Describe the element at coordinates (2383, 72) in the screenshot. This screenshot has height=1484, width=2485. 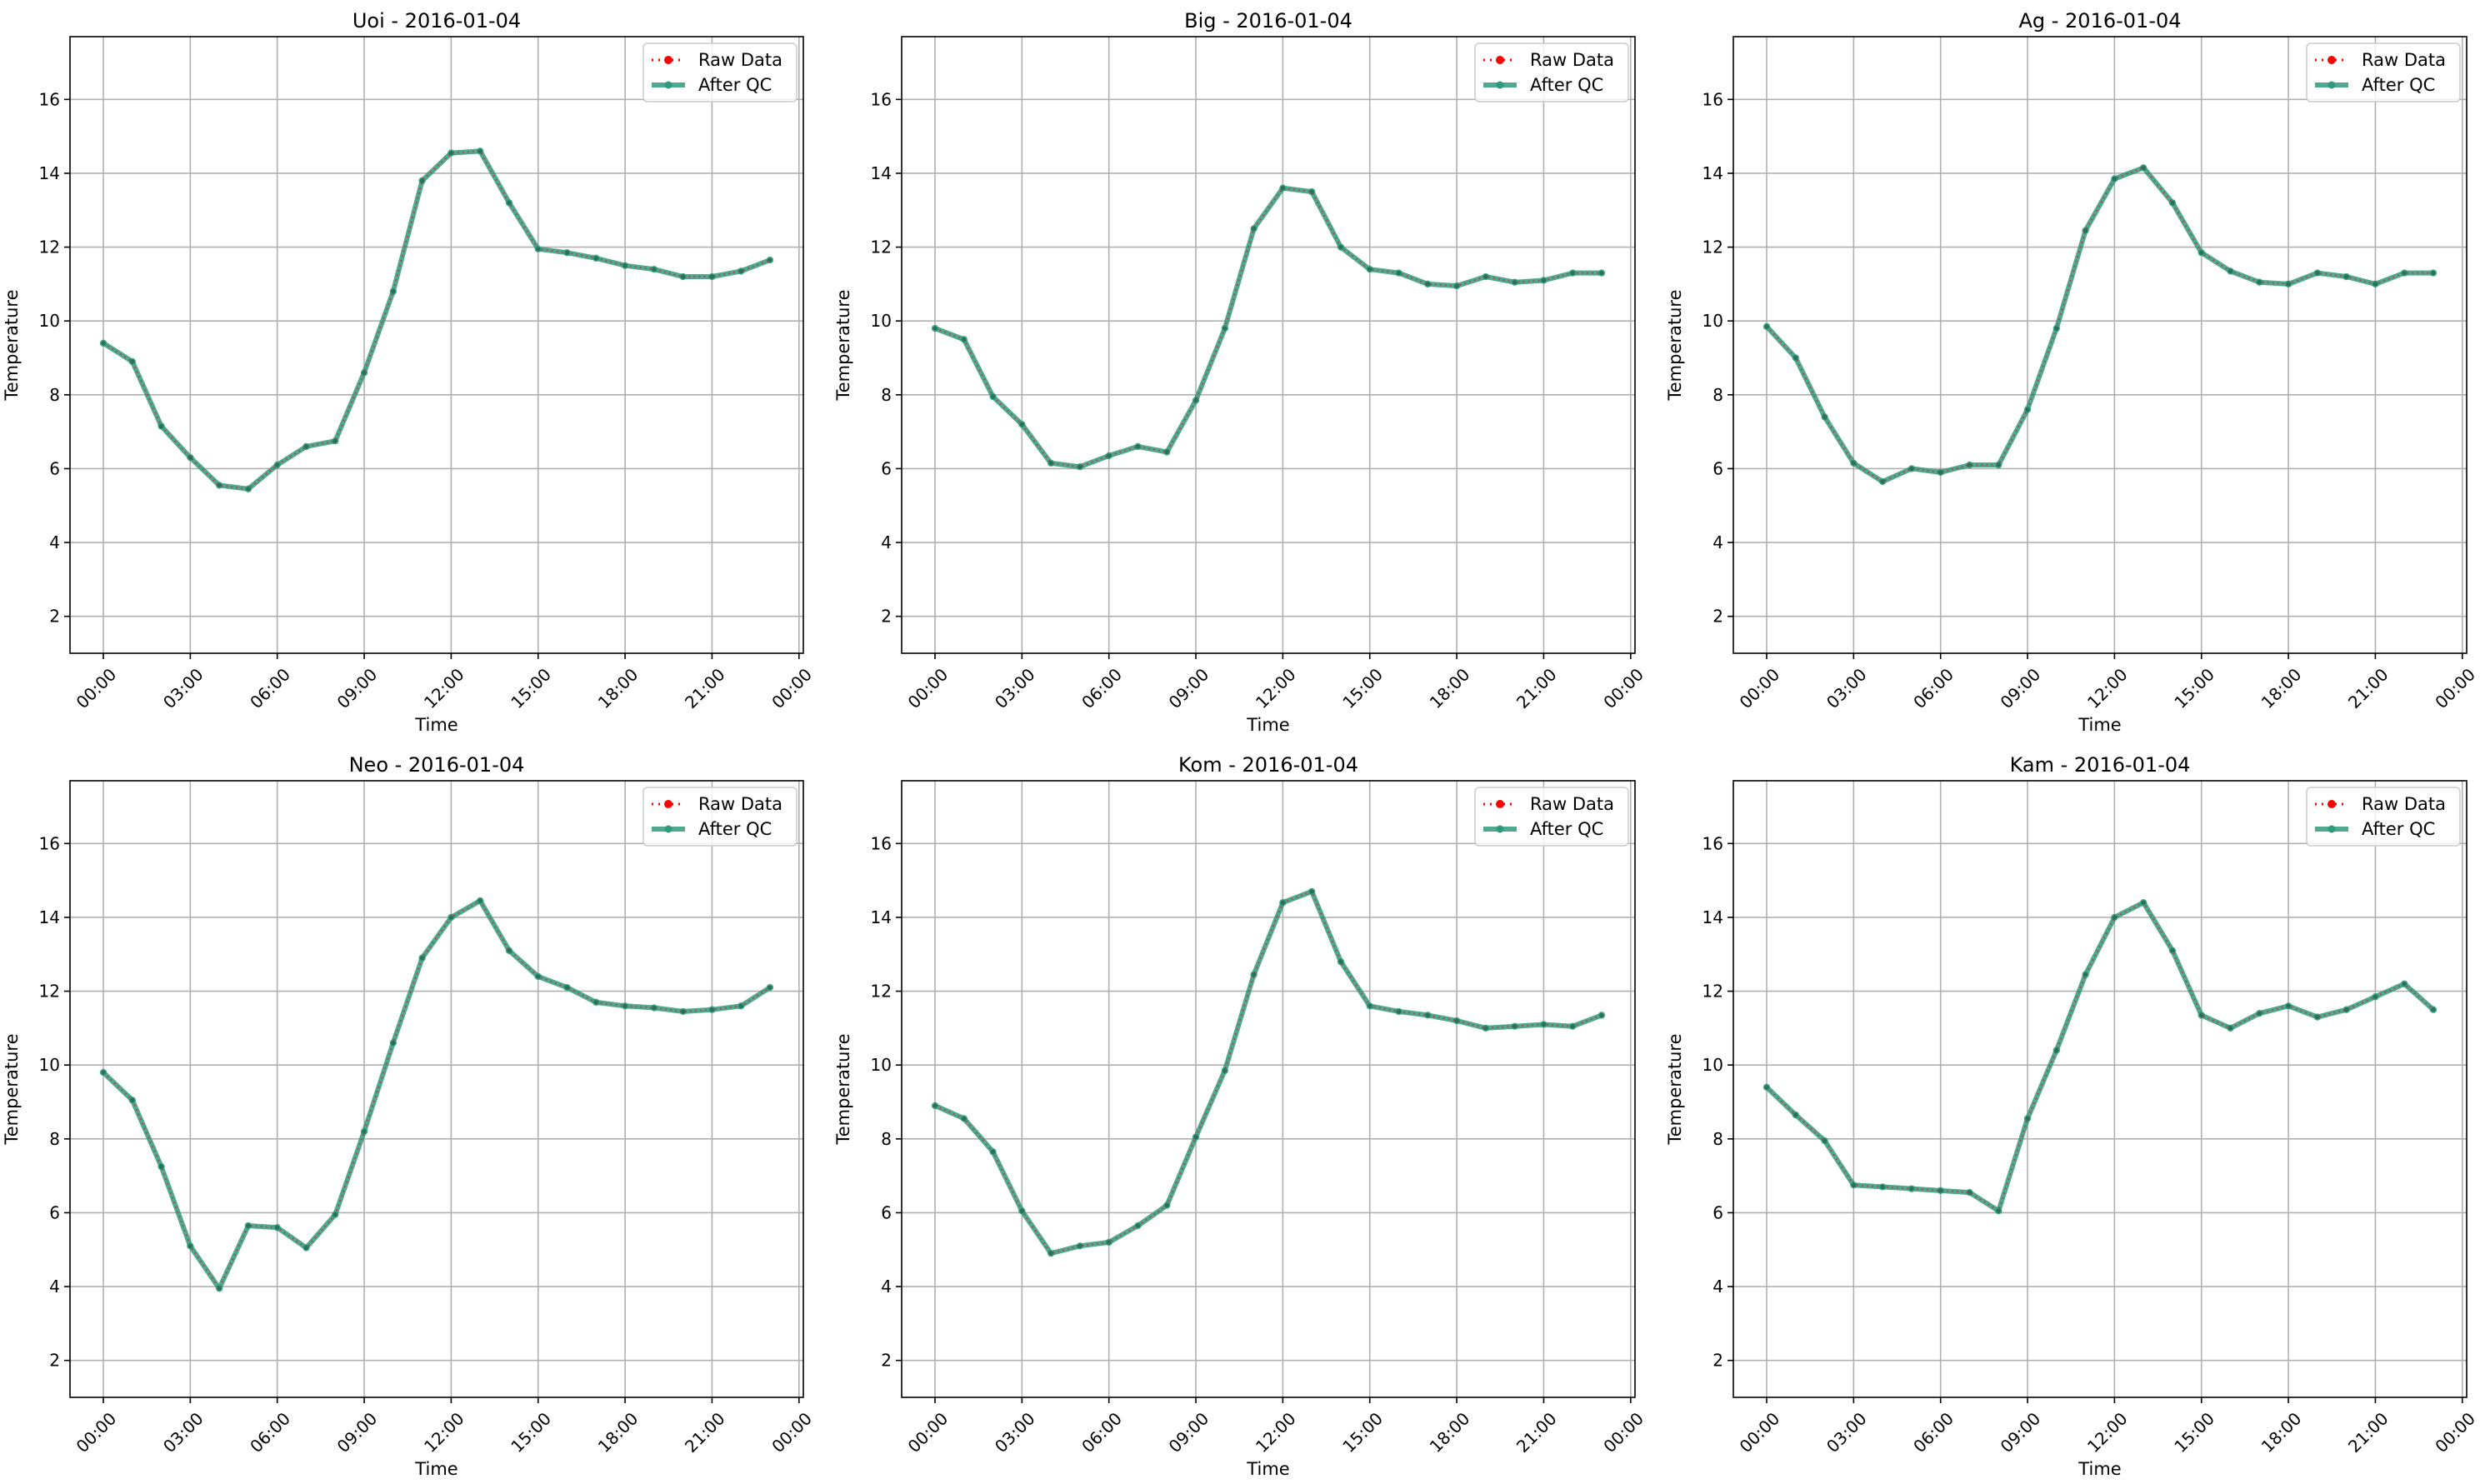
I see `legend: Raw Data After QC` at that location.